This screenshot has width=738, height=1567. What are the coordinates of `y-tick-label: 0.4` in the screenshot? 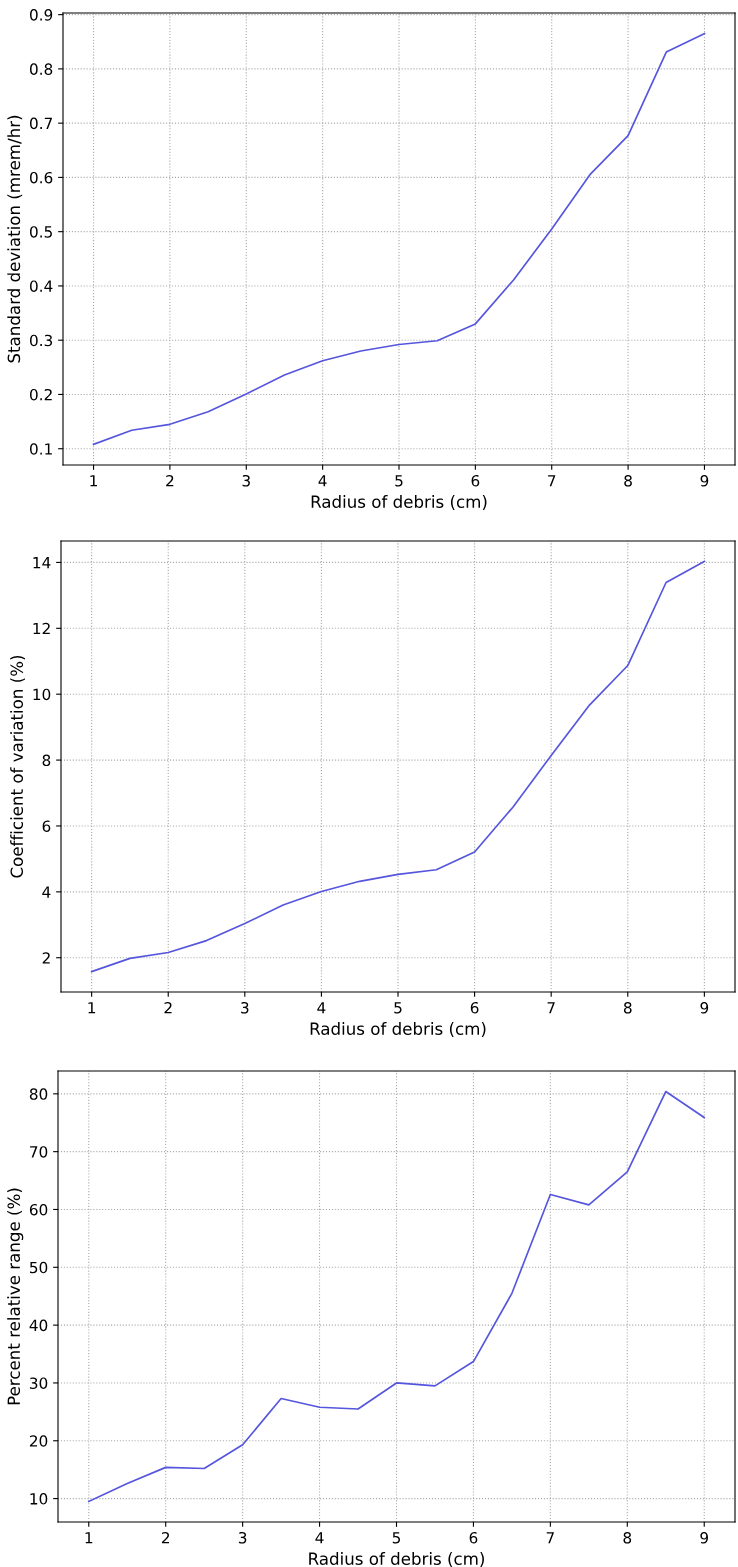 It's located at (41, 286).